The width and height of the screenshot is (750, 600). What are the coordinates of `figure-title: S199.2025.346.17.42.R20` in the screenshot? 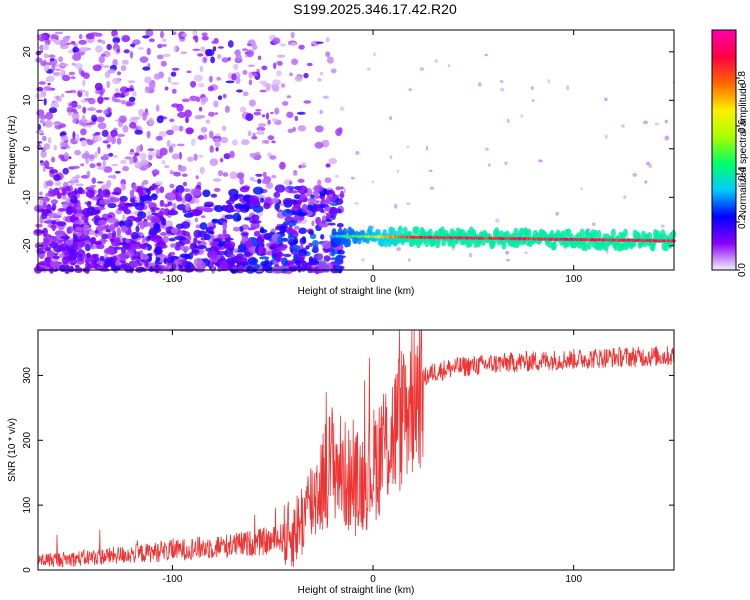 It's located at (375, 9).